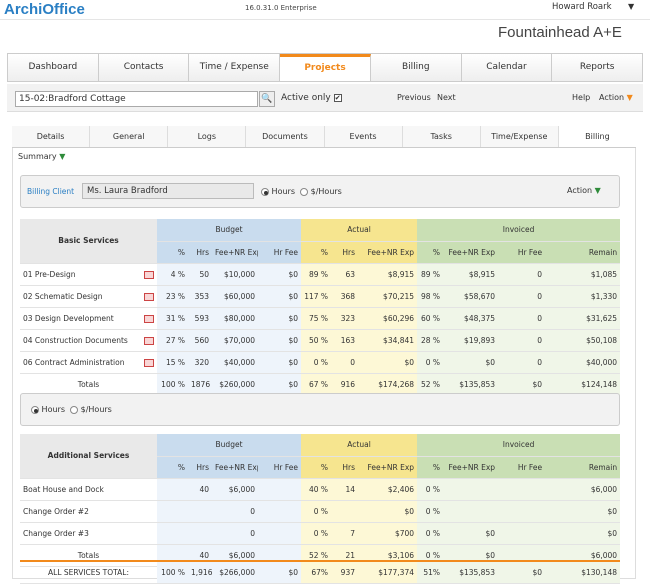  What do you see at coordinates (604, 555) in the screenshot?
I see `cell-value: $6,000` at bounding box center [604, 555].